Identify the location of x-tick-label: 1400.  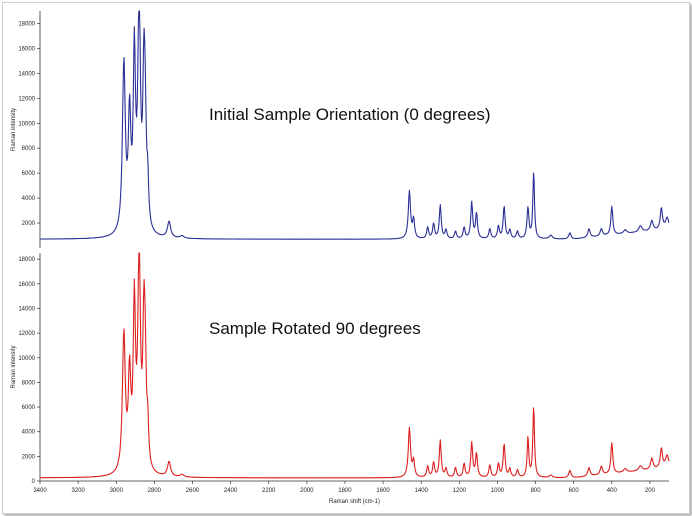
(422, 491).